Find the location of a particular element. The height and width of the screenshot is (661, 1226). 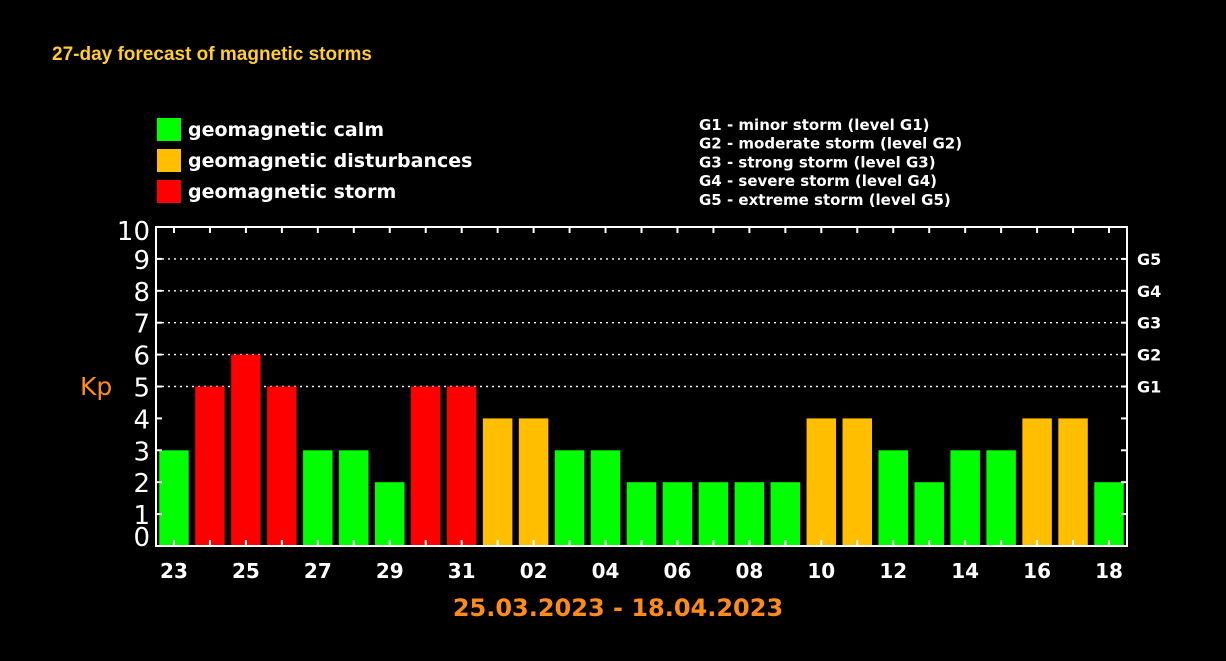

x-tick-label-04: 04 is located at coordinates (606, 571).